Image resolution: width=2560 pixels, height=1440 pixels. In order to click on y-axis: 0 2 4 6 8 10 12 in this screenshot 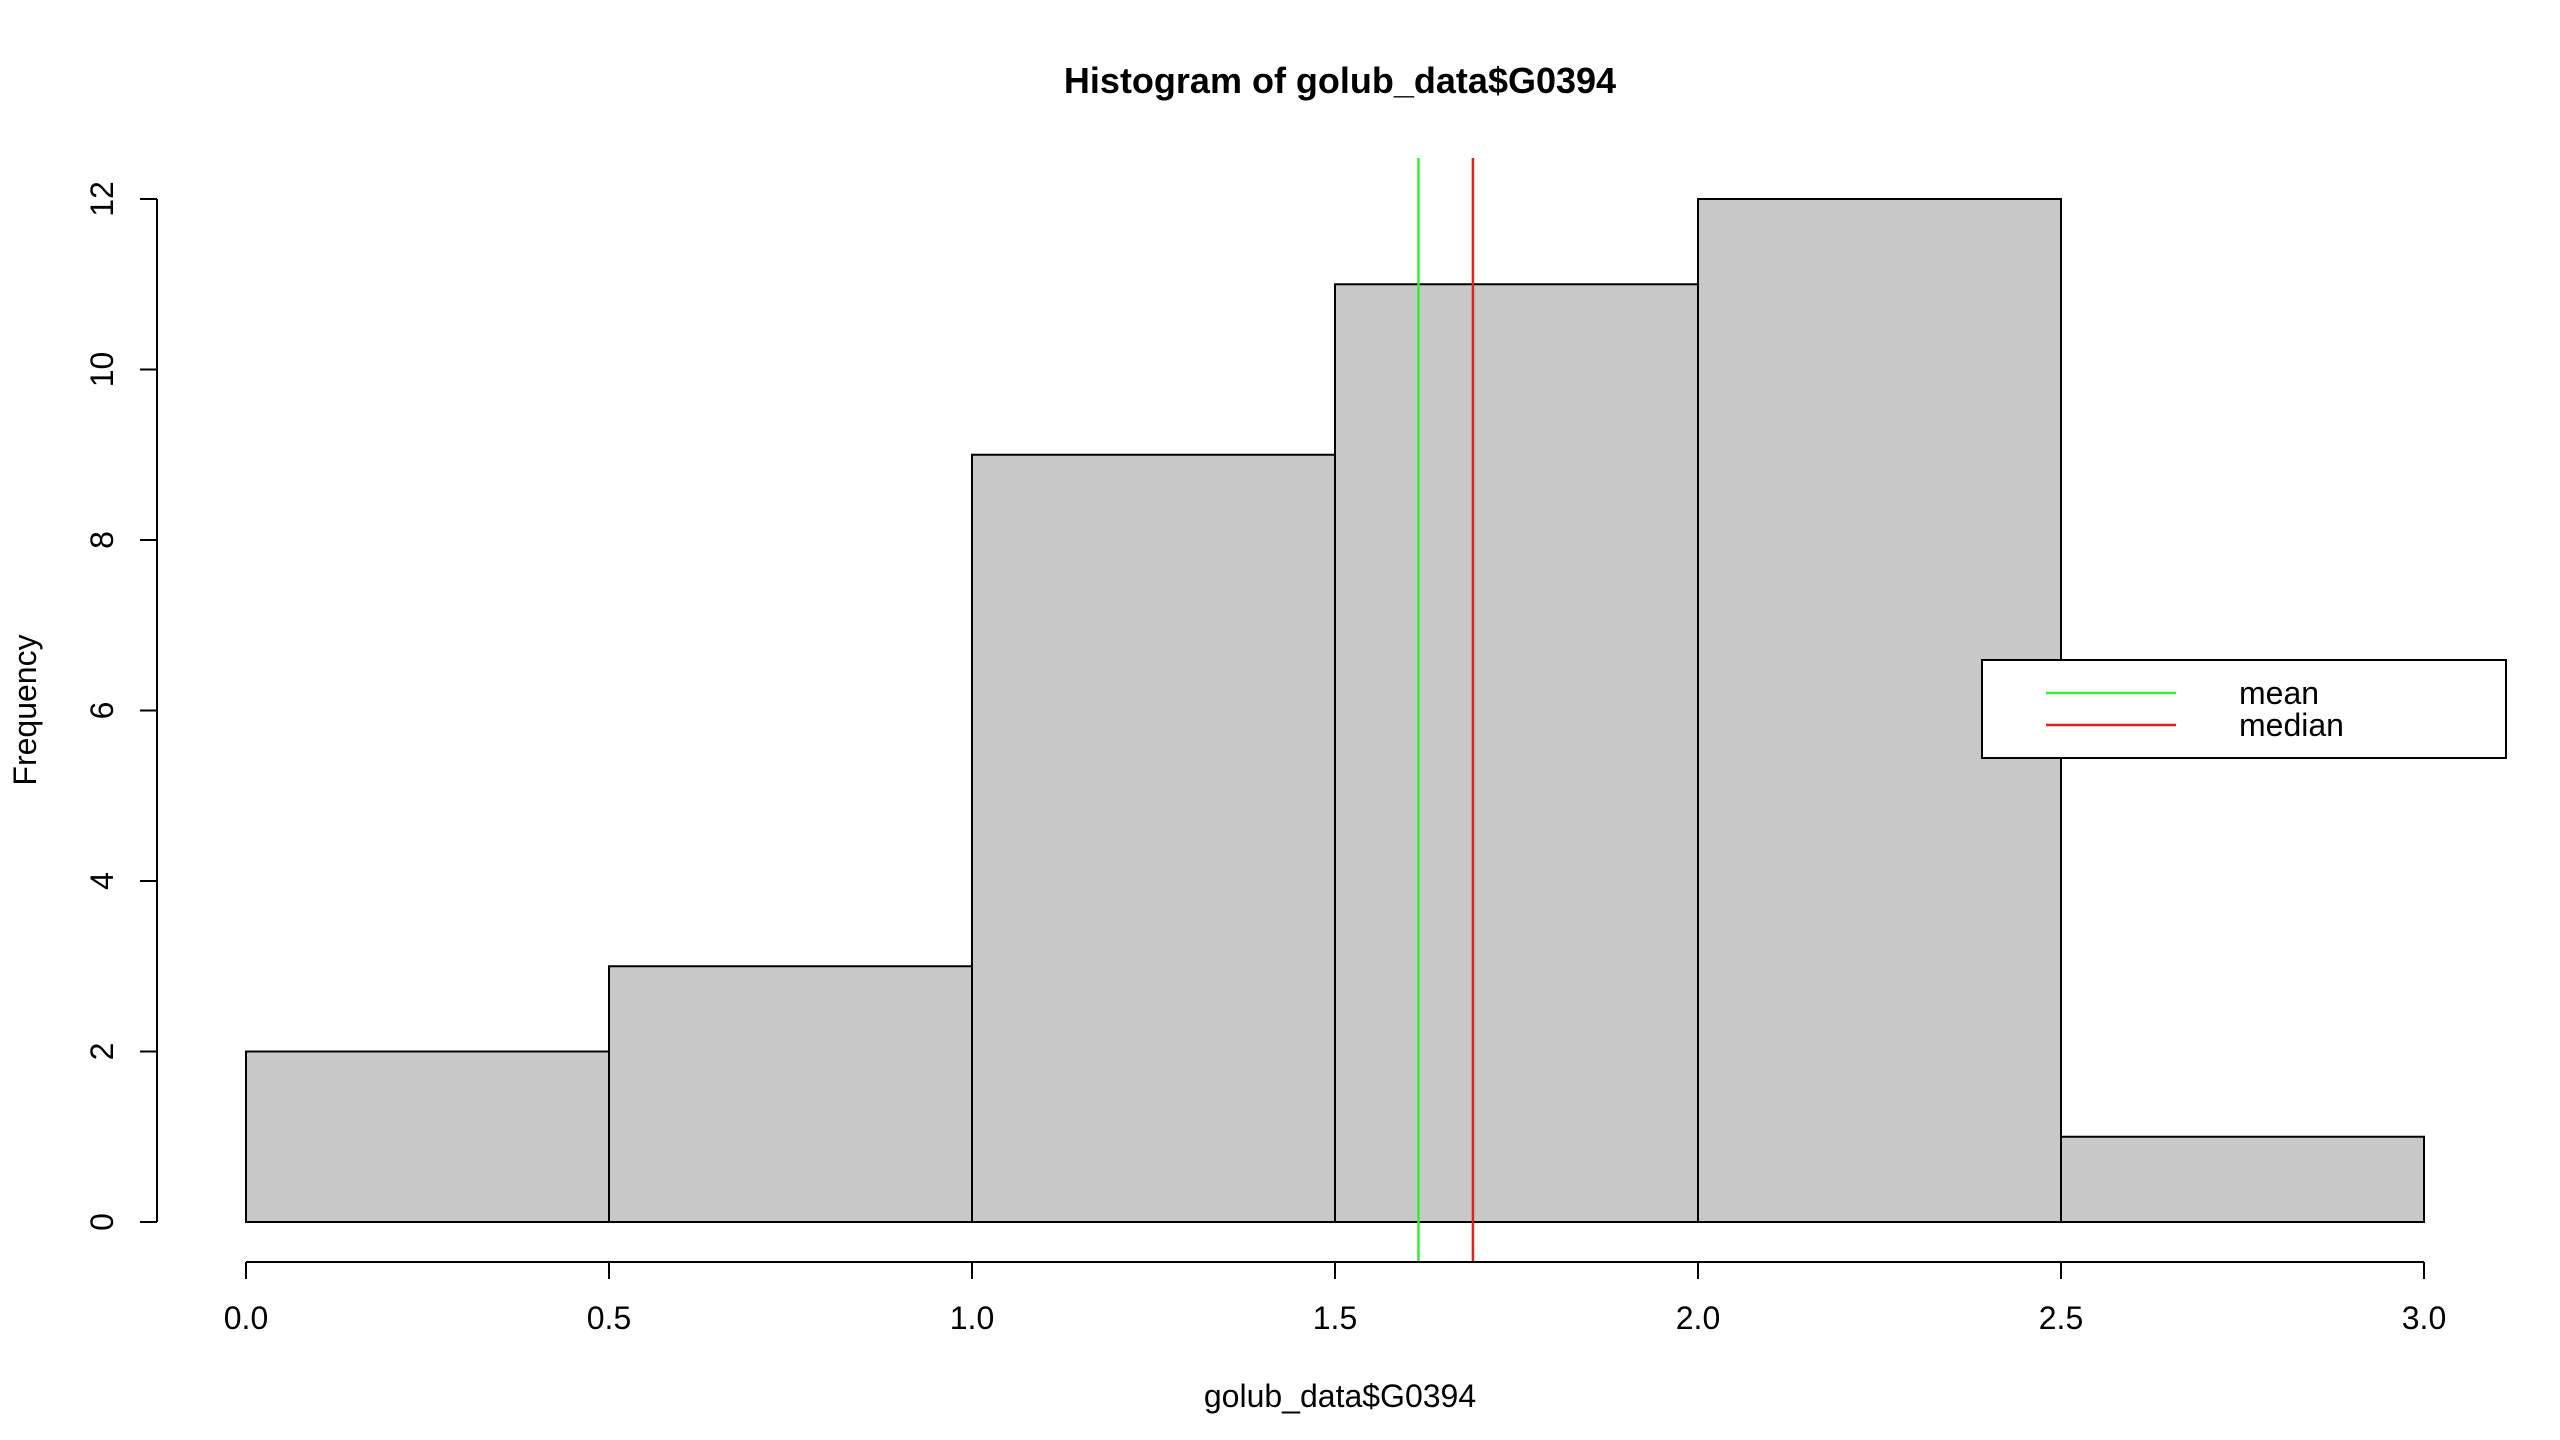, I will do `click(121, 706)`.